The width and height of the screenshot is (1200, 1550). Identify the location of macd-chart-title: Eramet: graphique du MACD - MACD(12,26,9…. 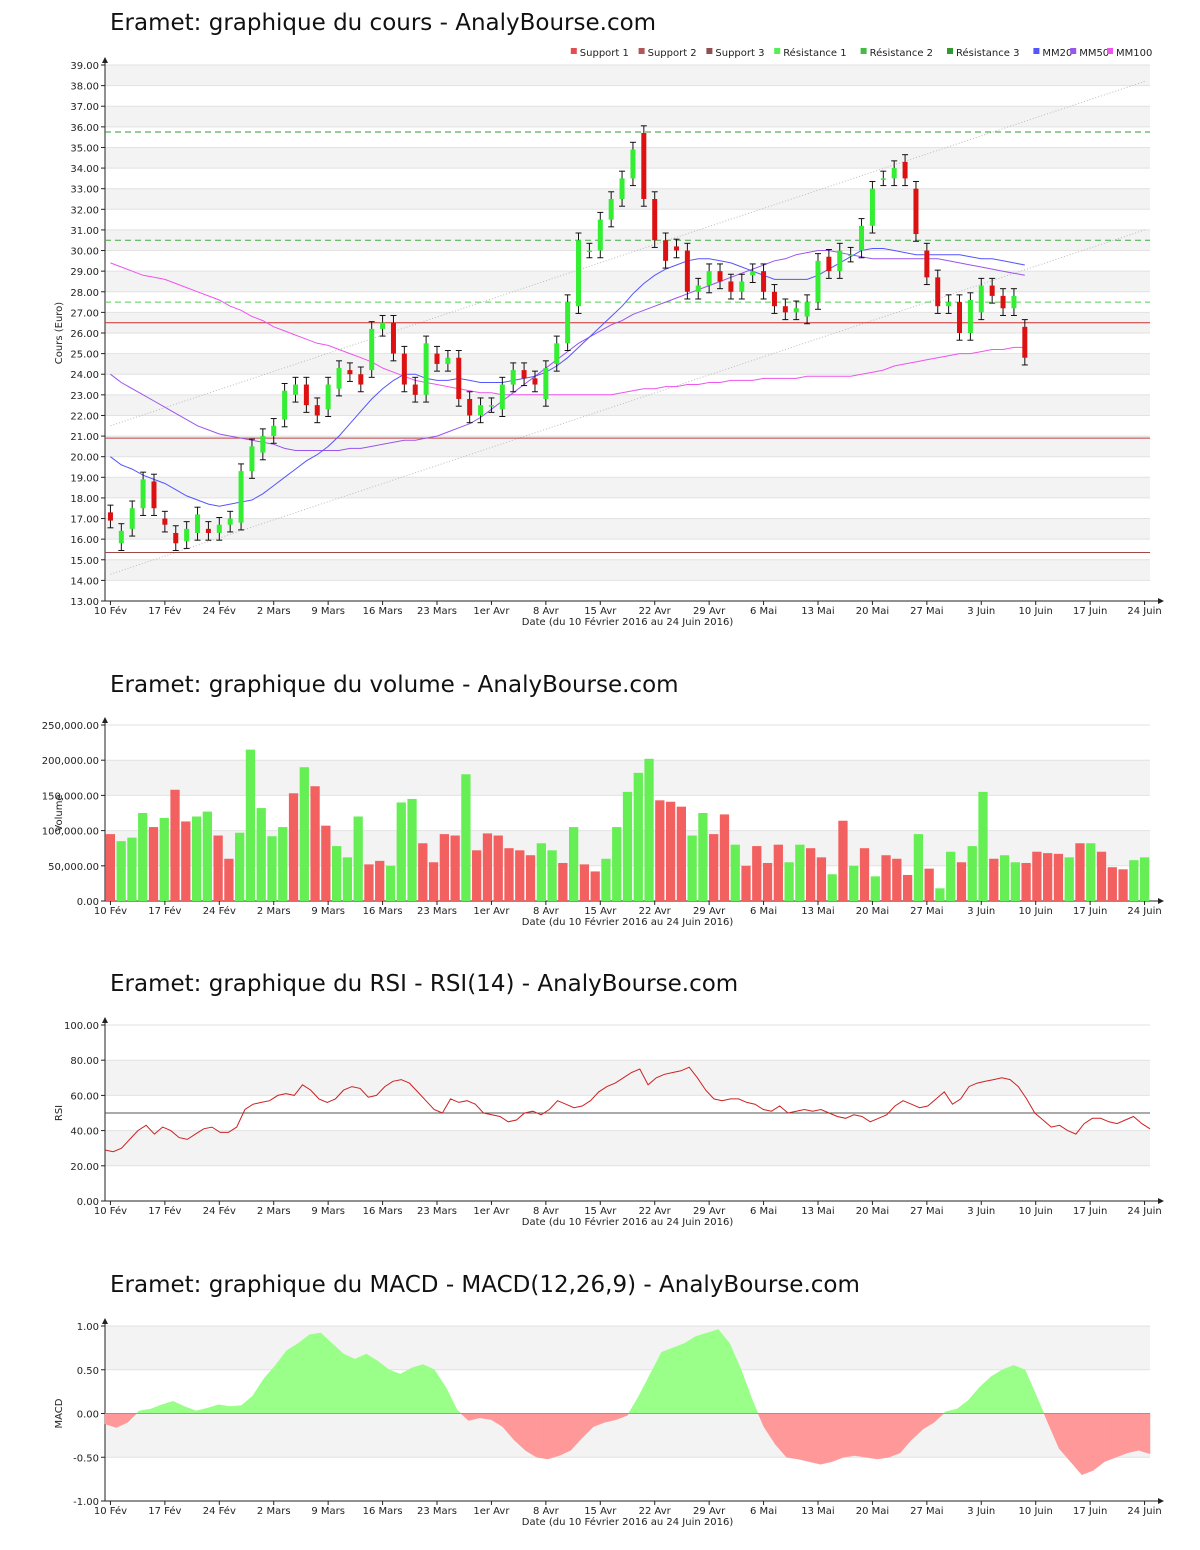
(485, 1285).